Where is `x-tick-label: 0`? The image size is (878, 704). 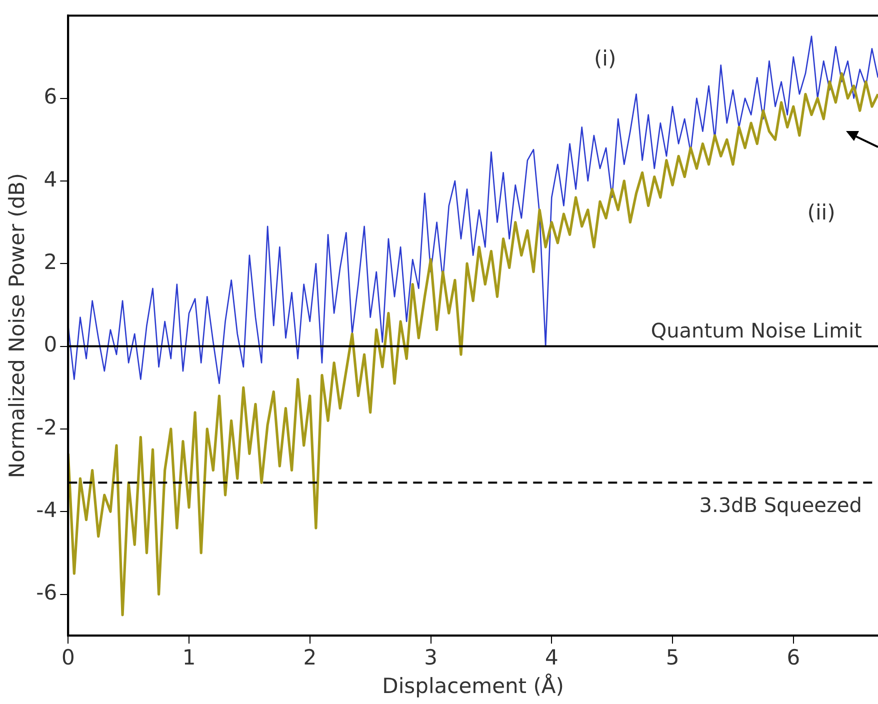
x-tick-label: 0 is located at coordinates (68, 658).